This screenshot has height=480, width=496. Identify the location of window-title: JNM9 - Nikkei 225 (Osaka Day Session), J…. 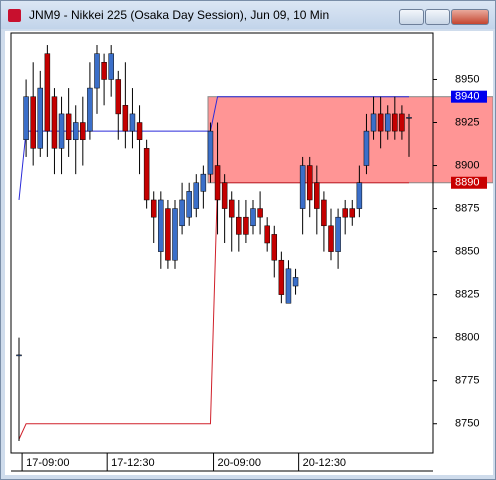
(179, 15).